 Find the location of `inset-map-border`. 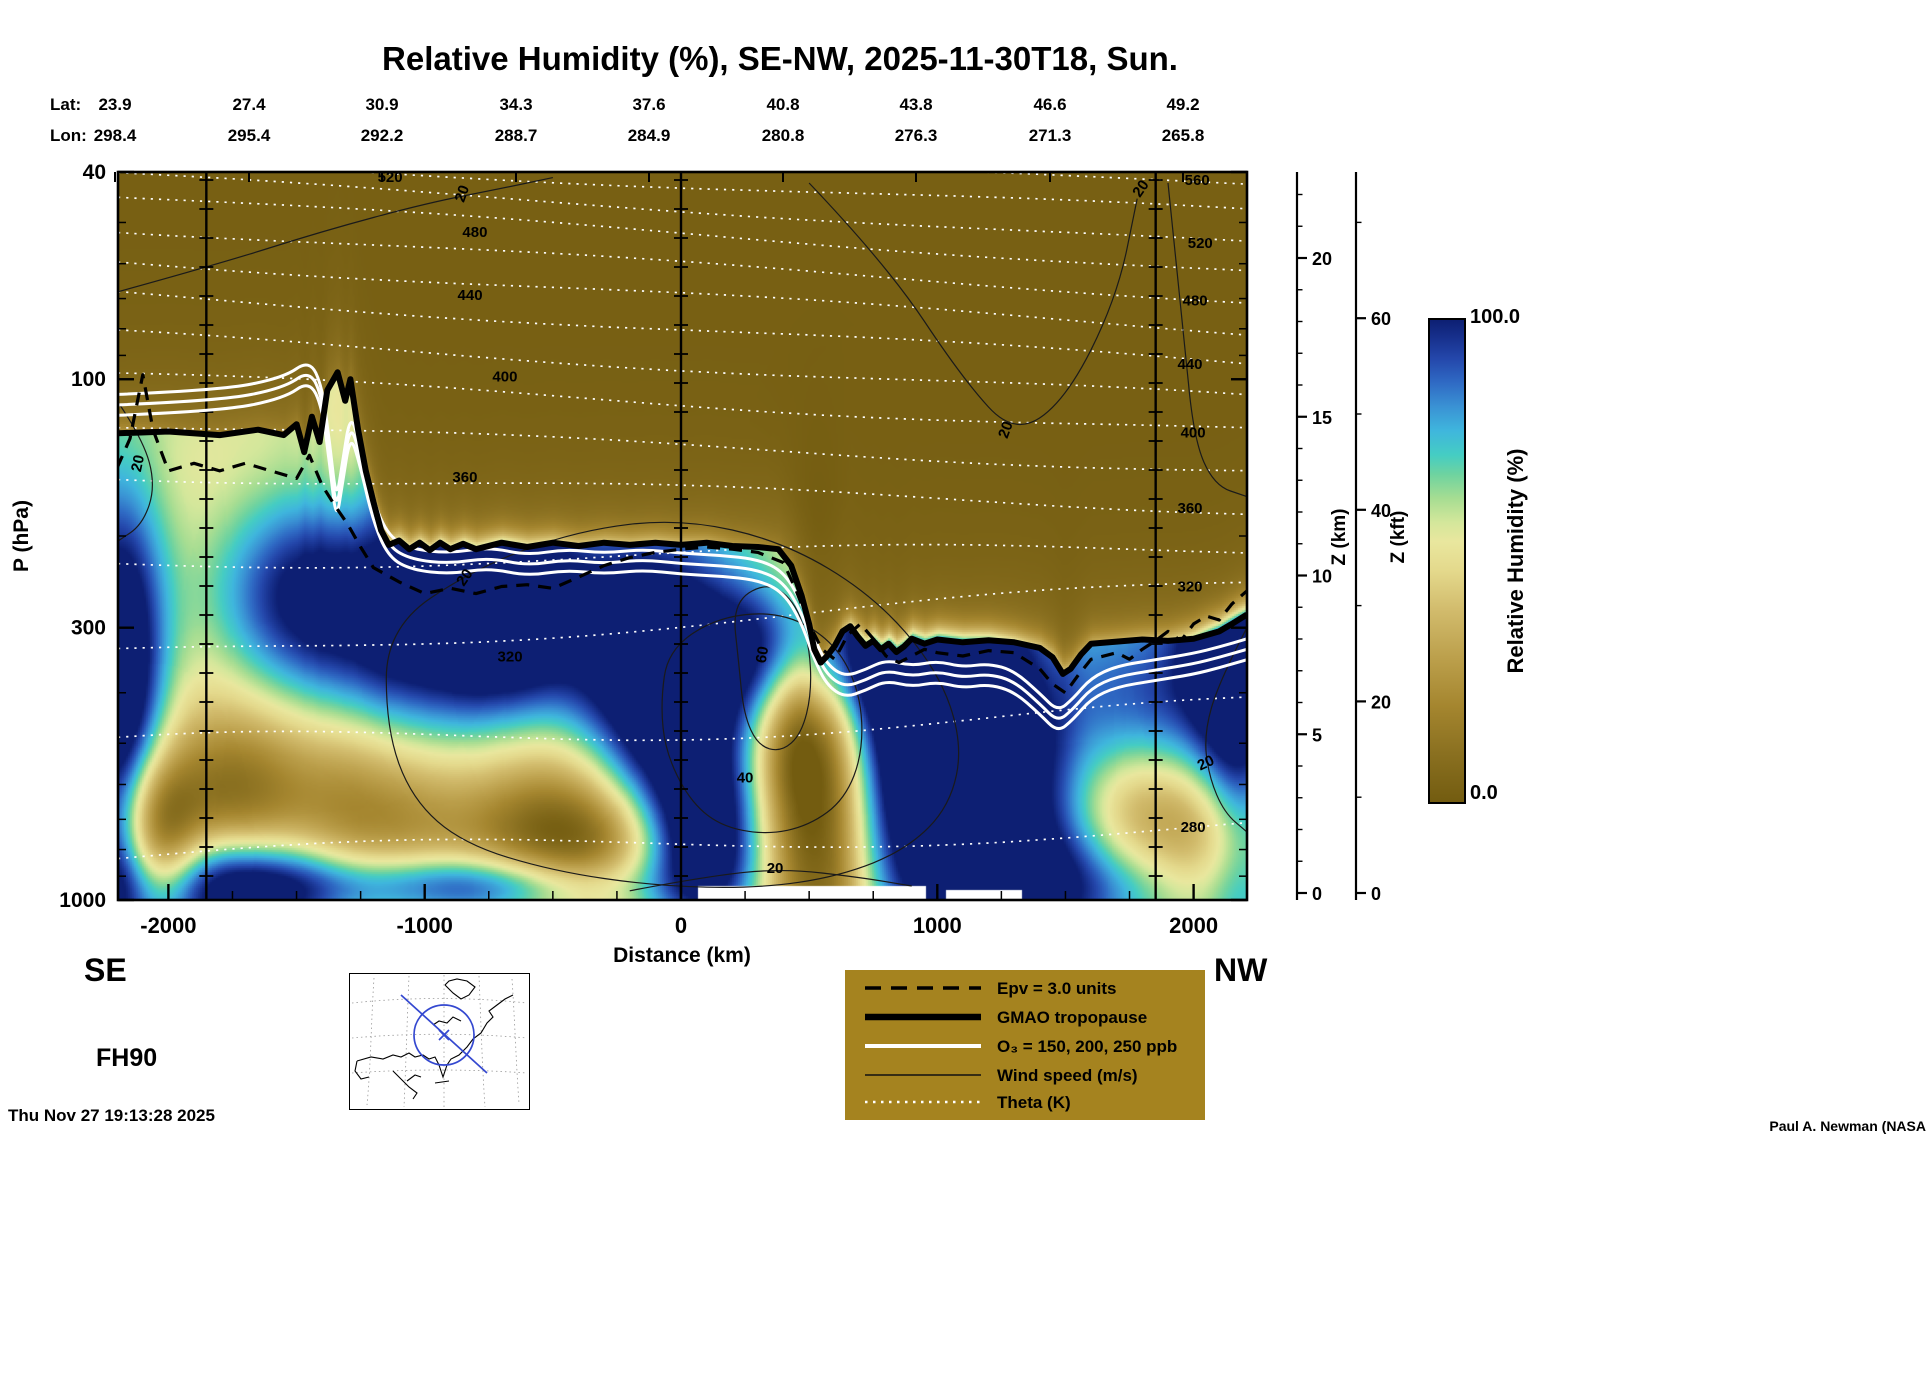

inset-map-border is located at coordinates (439, 1041).